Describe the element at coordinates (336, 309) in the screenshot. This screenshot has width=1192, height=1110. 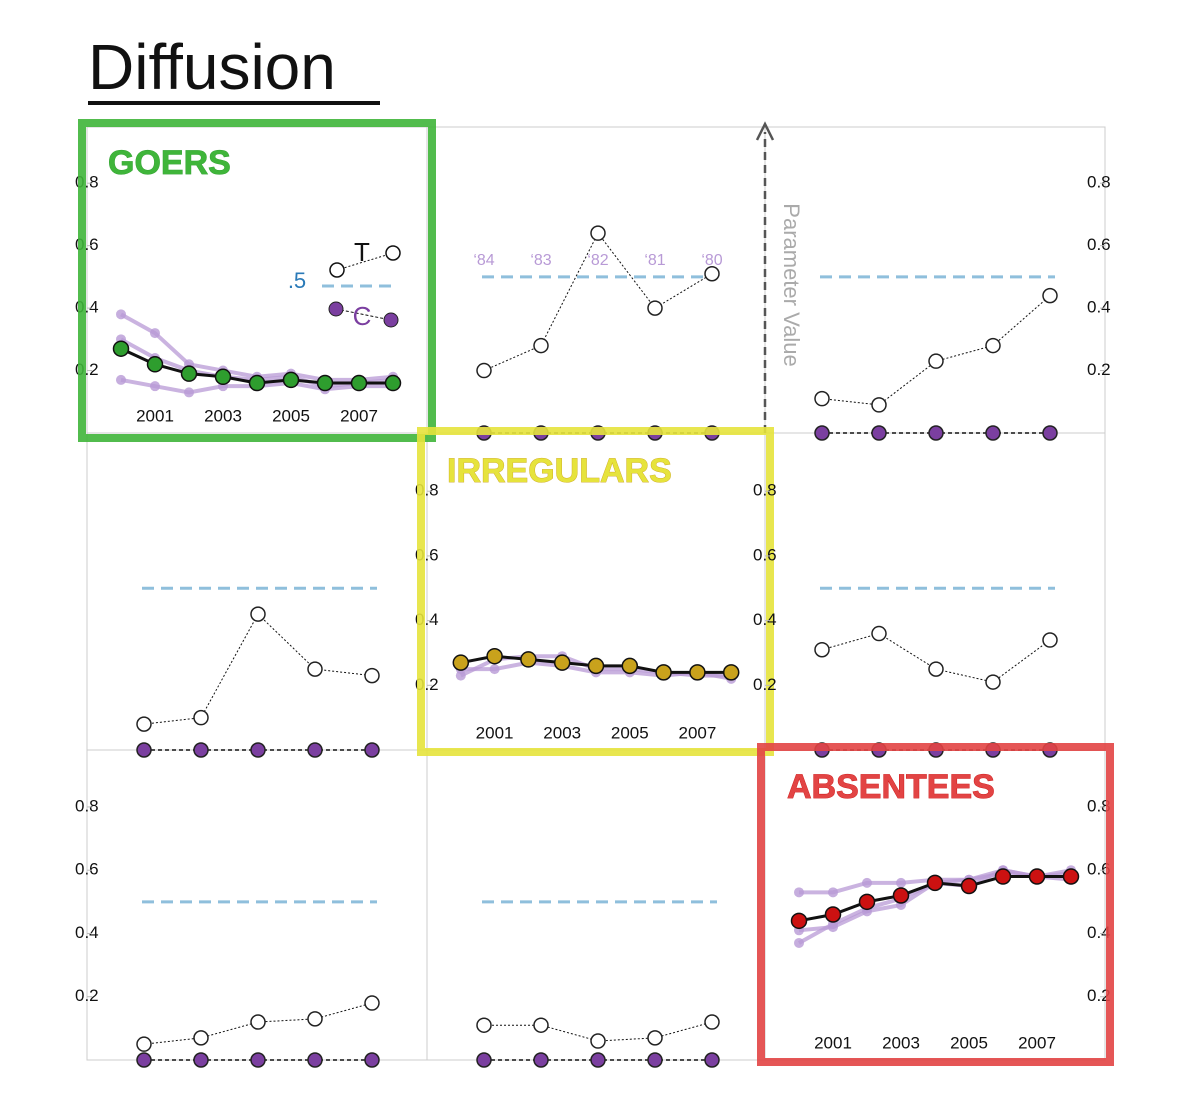
I see `legend-c-marker` at that location.